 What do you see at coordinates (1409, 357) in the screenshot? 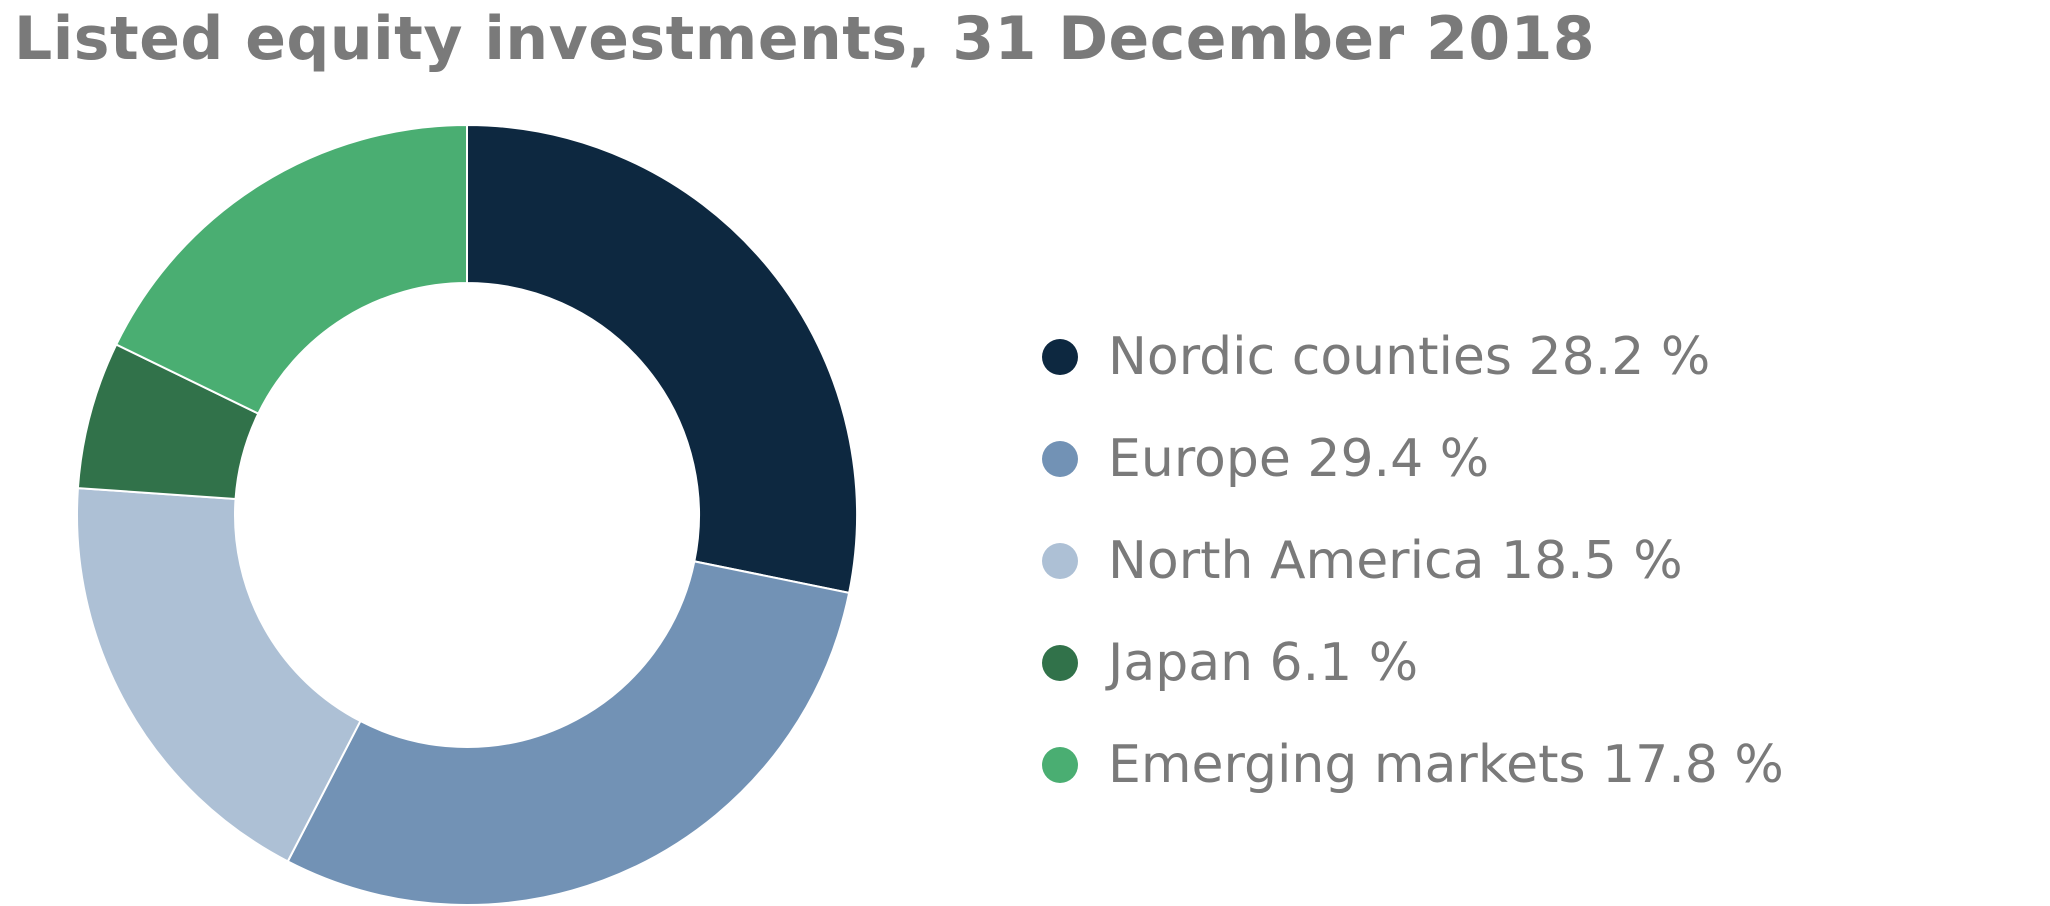
I see `legend-label-nordic: Nordic counties 28.2 %` at bounding box center [1409, 357].